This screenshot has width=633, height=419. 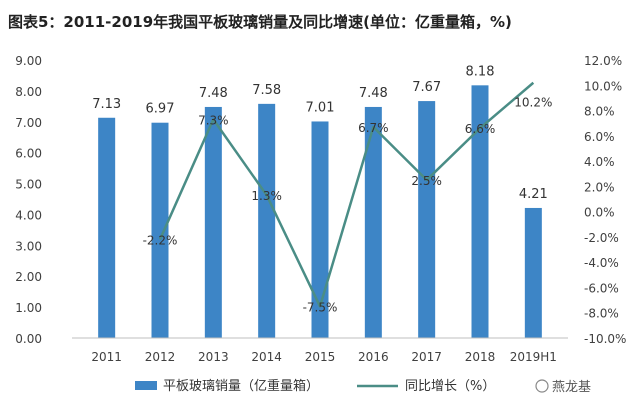 What do you see at coordinates (599, 162) in the screenshot?
I see `right-axis-tick-label: 4.0%` at bounding box center [599, 162].